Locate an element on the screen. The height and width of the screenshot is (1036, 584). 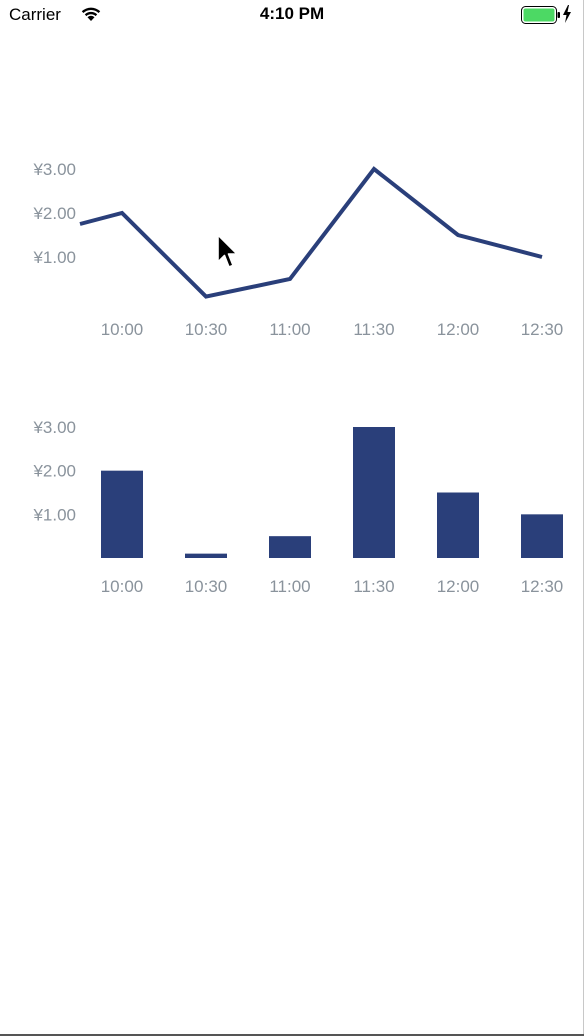
carrier-label: Carrier is located at coordinates (35, 14).